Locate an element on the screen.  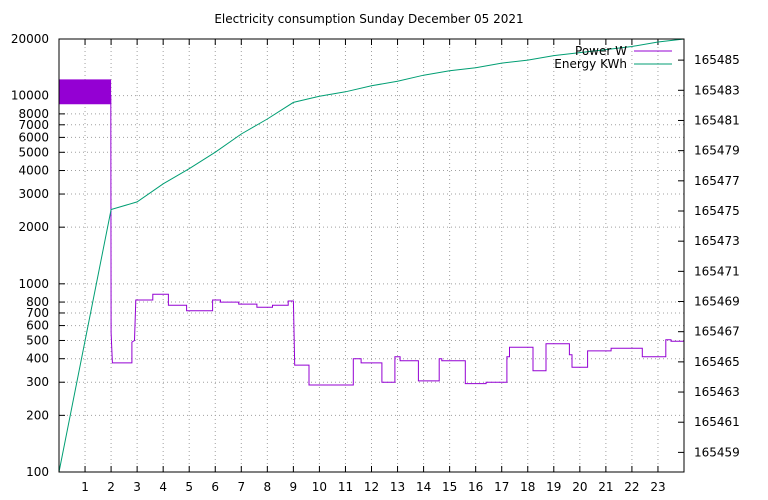
y-left-tick-label: 3000 is located at coordinates (33, 194).